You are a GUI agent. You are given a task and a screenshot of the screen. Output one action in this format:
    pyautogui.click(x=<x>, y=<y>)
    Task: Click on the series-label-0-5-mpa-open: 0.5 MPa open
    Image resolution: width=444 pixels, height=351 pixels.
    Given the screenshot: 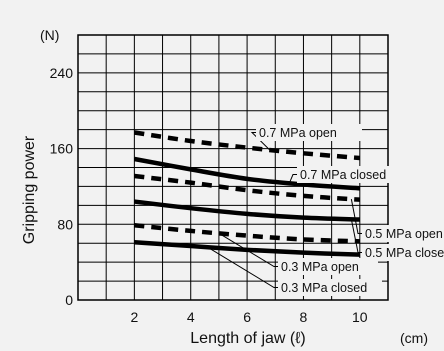 What is the action you would take?
    pyautogui.click(x=404, y=234)
    